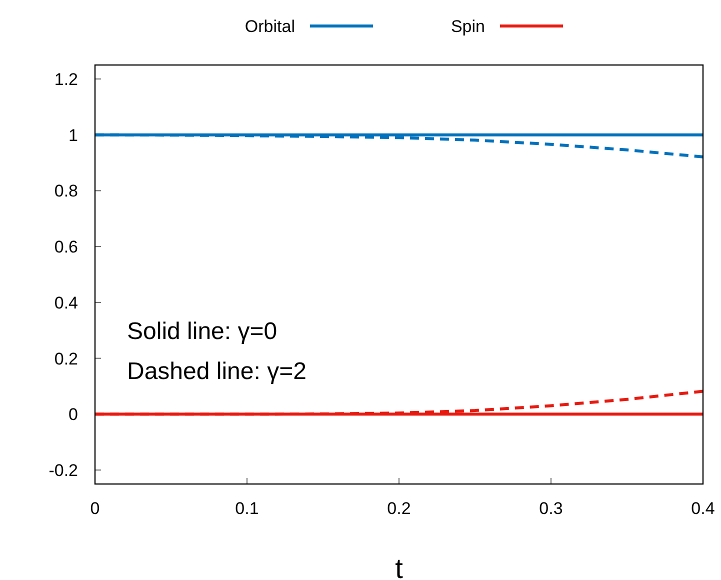 The image size is (721, 580). What do you see at coordinates (703, 508) in the screenshot?
I see `x-tick-label: 0.4` at bounding box center [703, 508].